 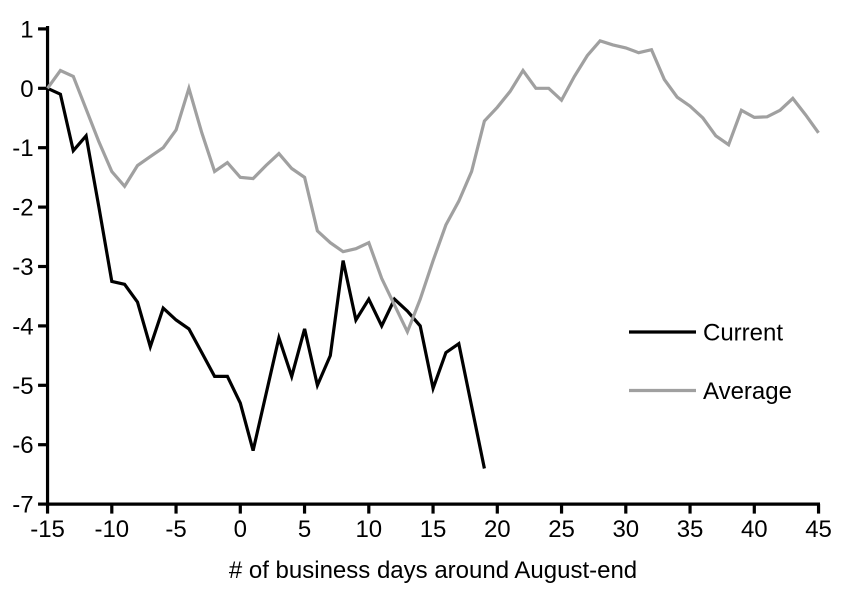 What do you see at coordinates (111, 529) in the screenshot?
I see `x-tick-label: -10` at bounding box center [111, 529].